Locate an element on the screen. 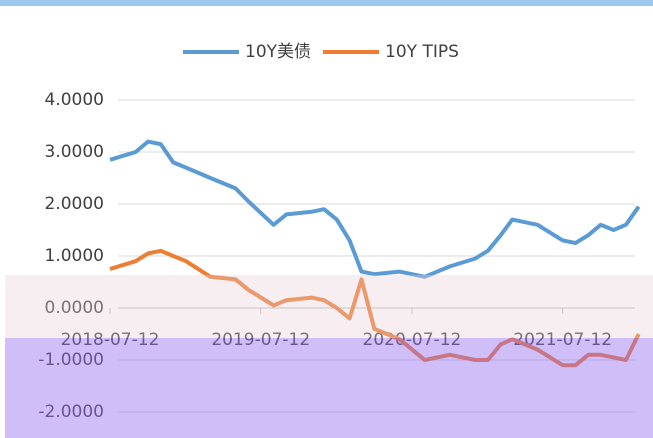 The image size is (653, 438). legend-label: 10Y美债 is located at coordinates (278, 52).